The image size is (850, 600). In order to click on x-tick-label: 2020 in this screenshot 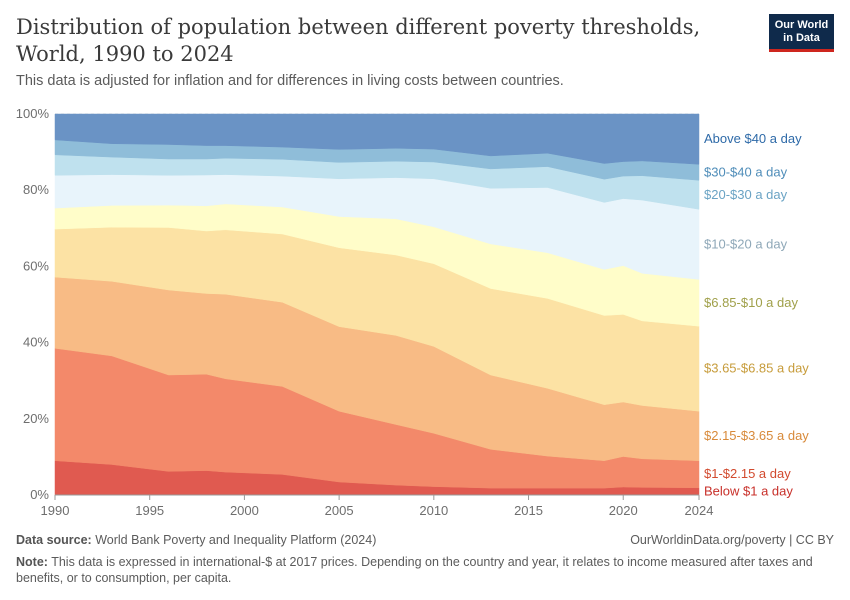, I will do `click(623, 510)`.